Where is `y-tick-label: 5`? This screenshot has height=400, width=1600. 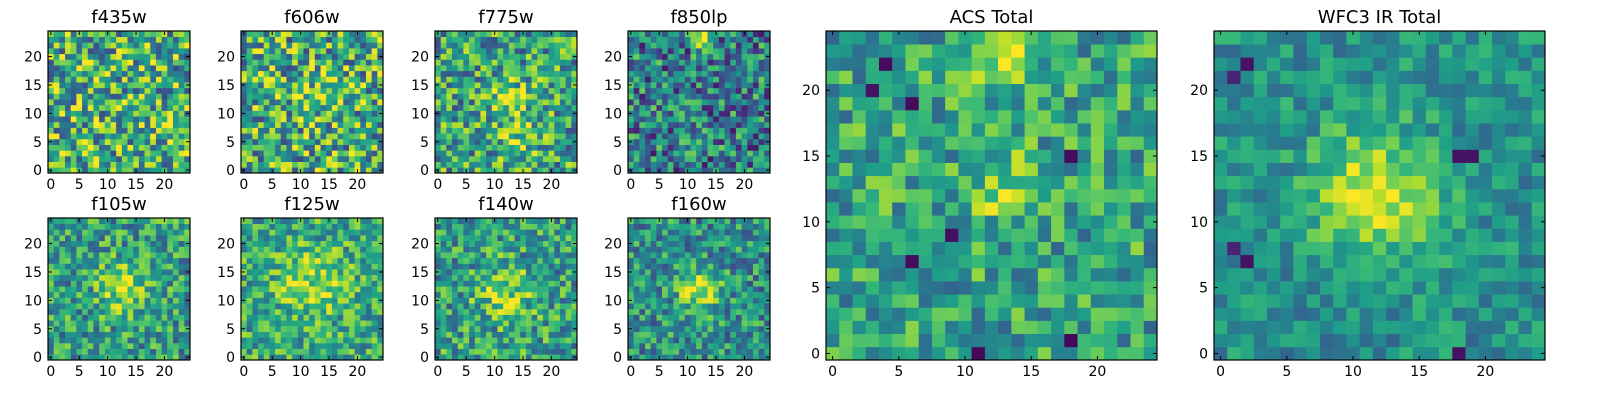 y-tick-label: 5 is located at coordinates (424, 330).